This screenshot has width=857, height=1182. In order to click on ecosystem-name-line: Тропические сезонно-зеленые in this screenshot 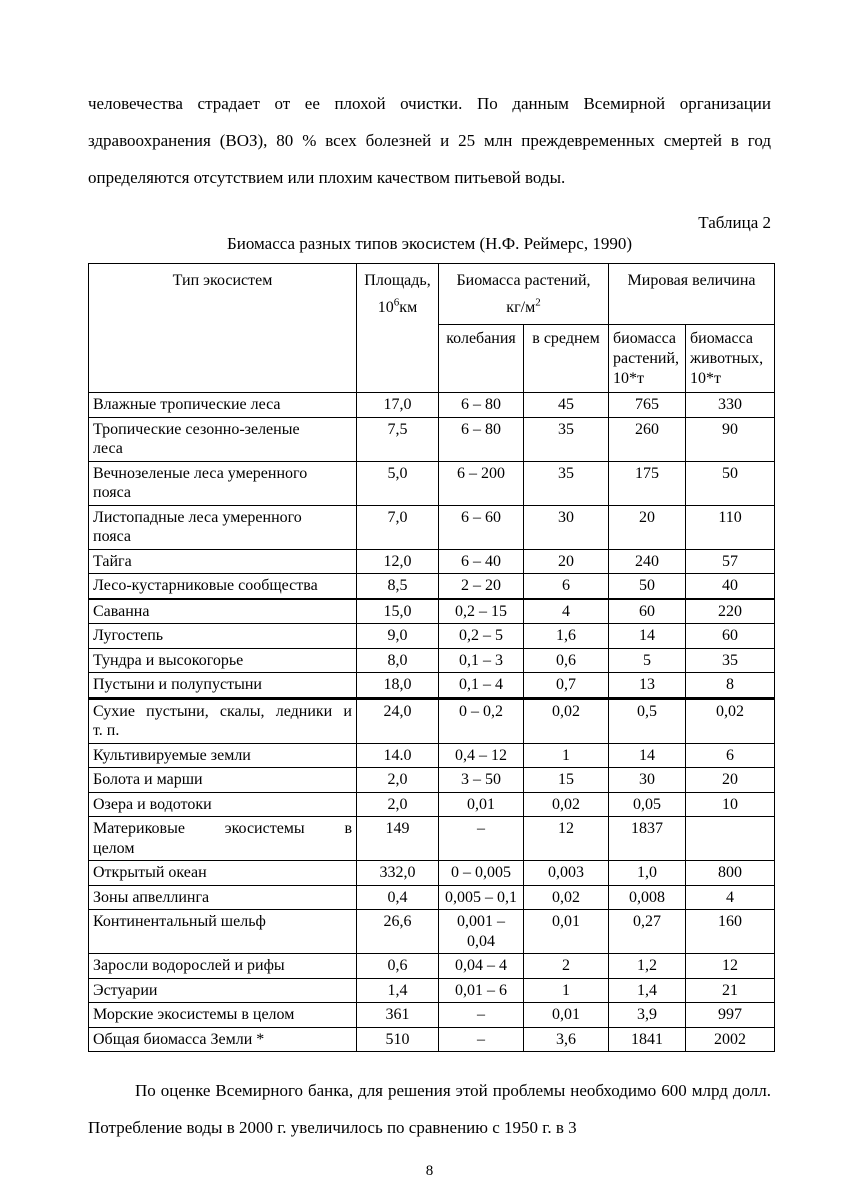, I will do `click(196, 429)`.